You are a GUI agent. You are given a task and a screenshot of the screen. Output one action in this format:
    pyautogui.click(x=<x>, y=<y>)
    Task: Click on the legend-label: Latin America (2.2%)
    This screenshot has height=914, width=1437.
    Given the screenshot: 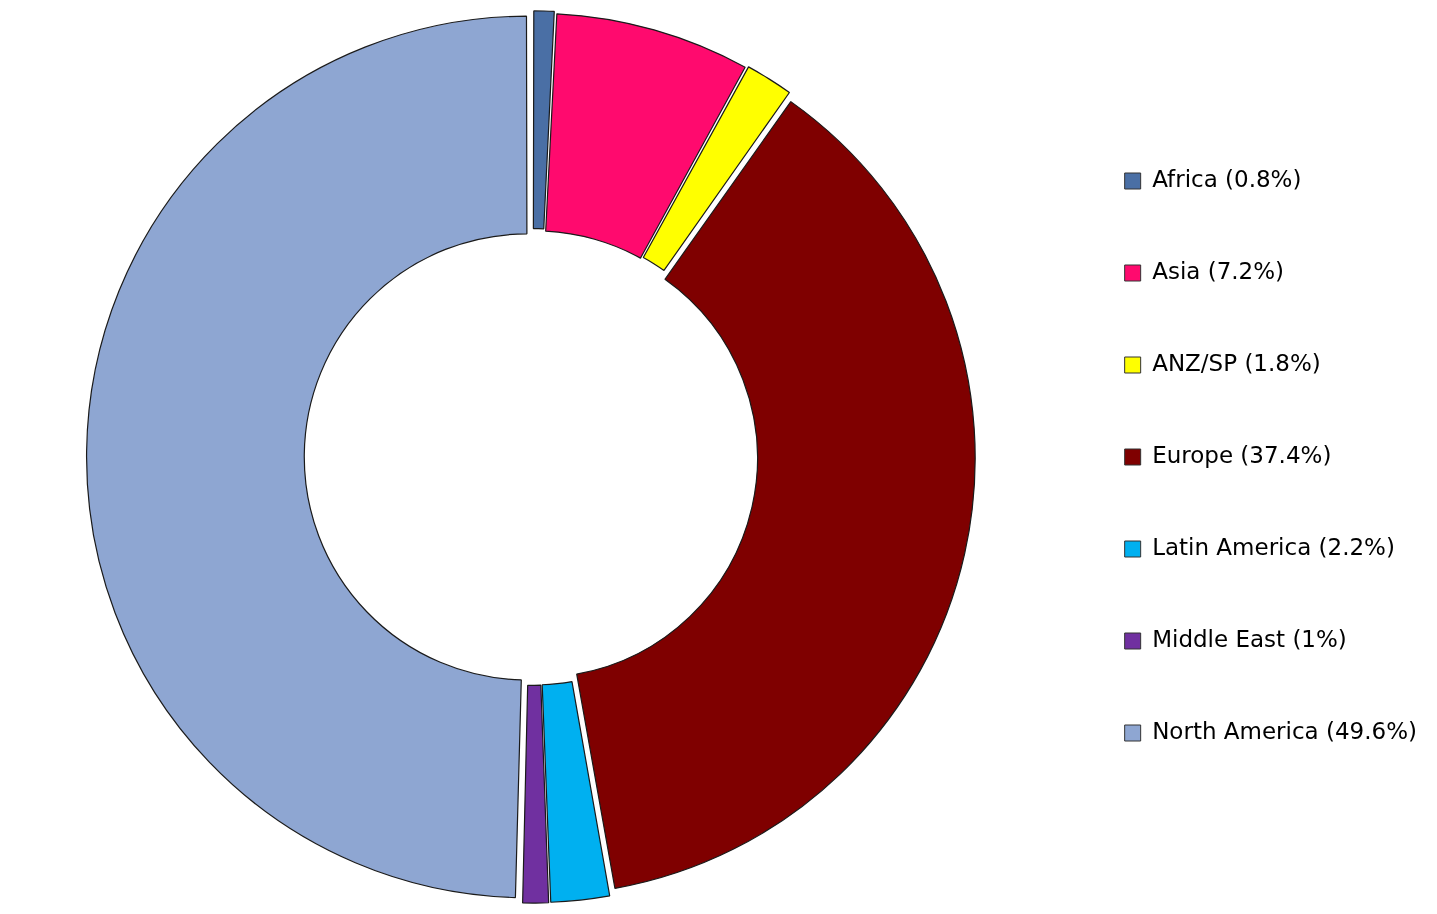 What is the action you would take?
    pyautogui.click(x=1273, y=546)
    